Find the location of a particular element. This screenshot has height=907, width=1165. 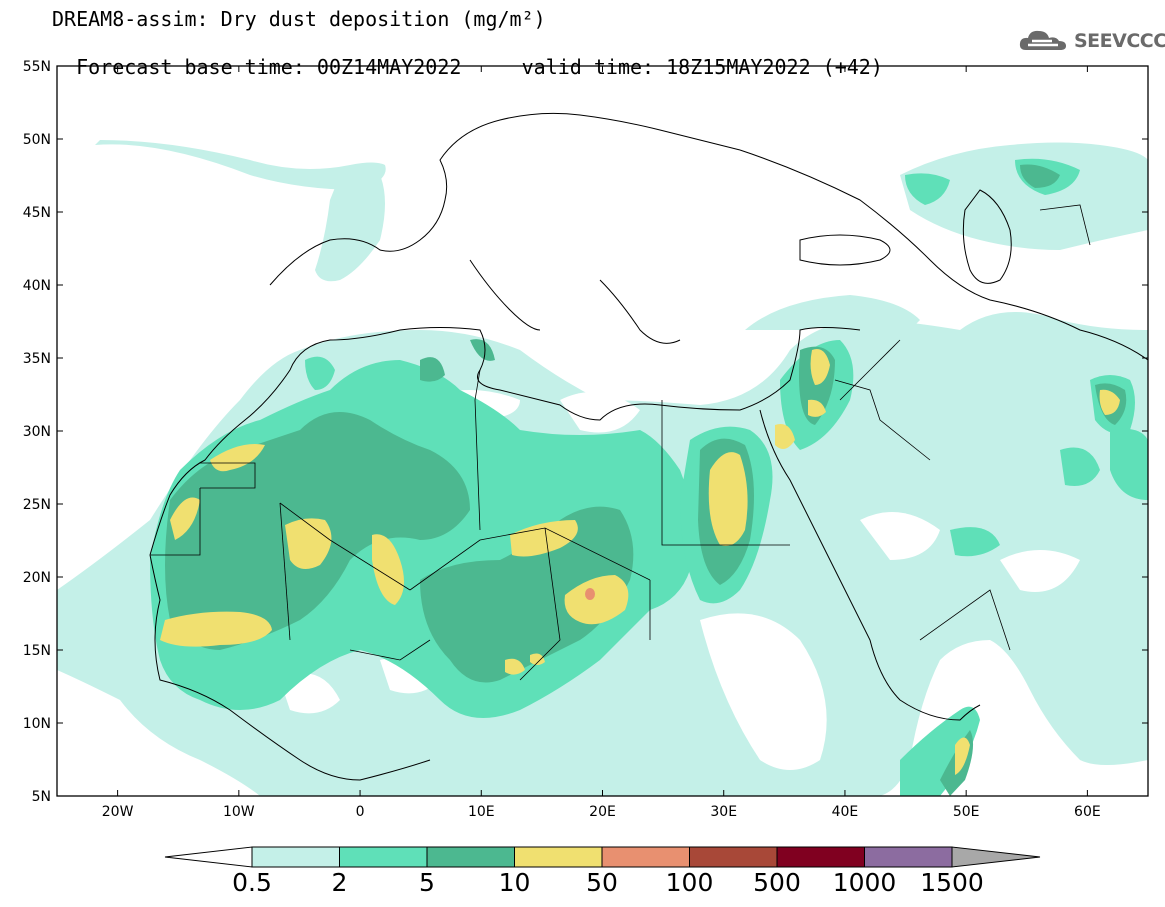

colorbar-label: 500 is located at coordinates (777, 882).